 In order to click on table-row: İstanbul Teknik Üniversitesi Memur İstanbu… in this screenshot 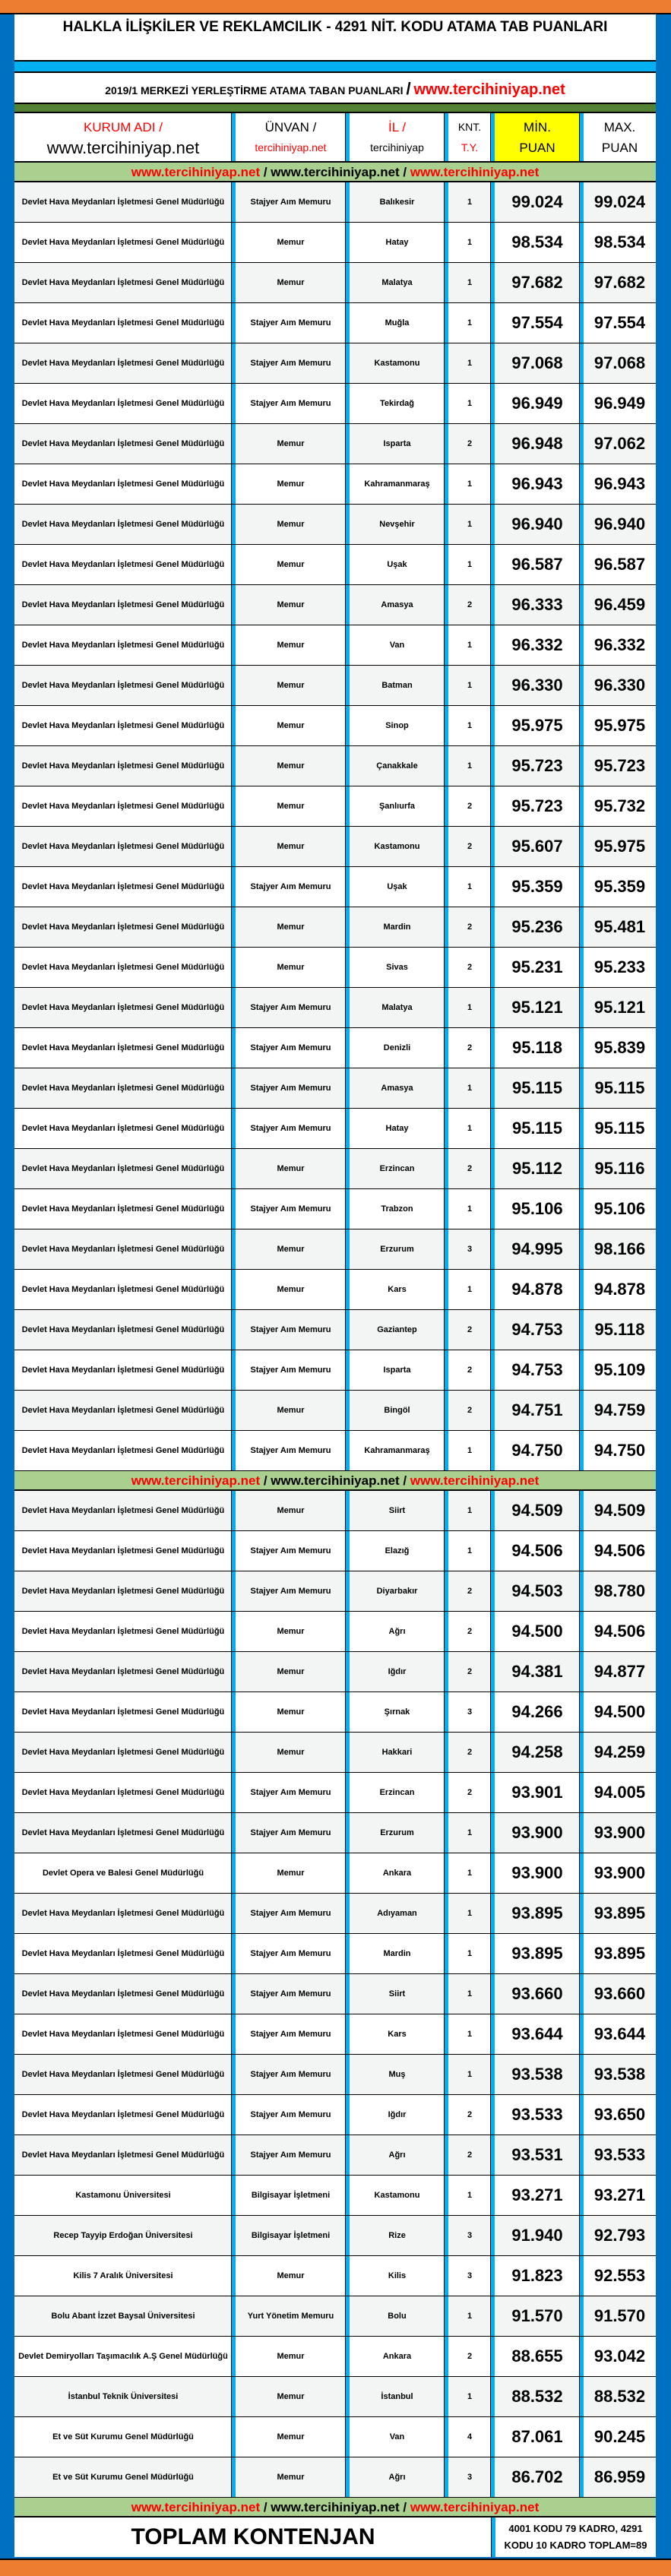, I will do `click(335, 2397)`.